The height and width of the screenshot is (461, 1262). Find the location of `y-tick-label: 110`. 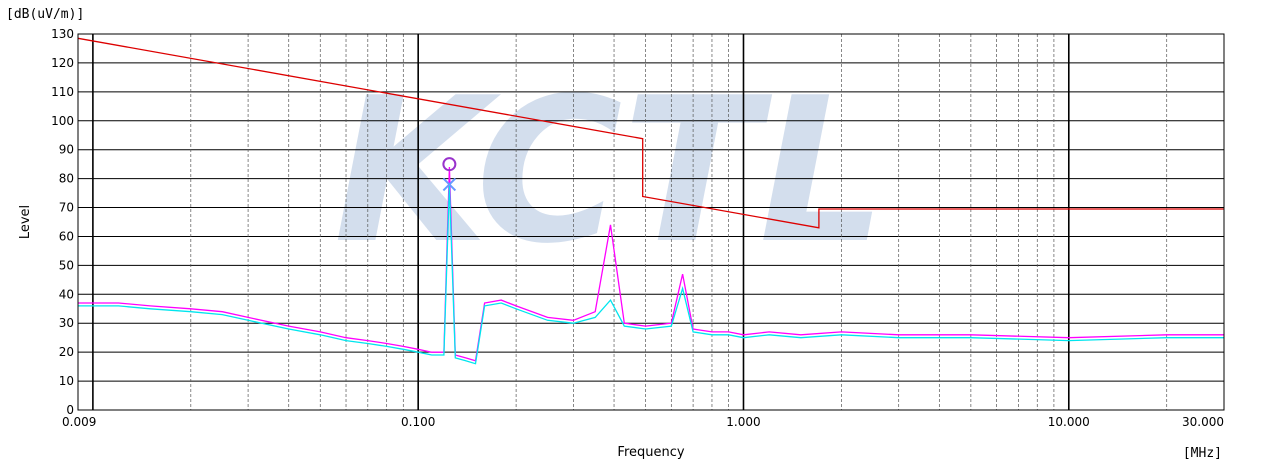

y-tick-label: 110 is located at coordinates (62, 92).